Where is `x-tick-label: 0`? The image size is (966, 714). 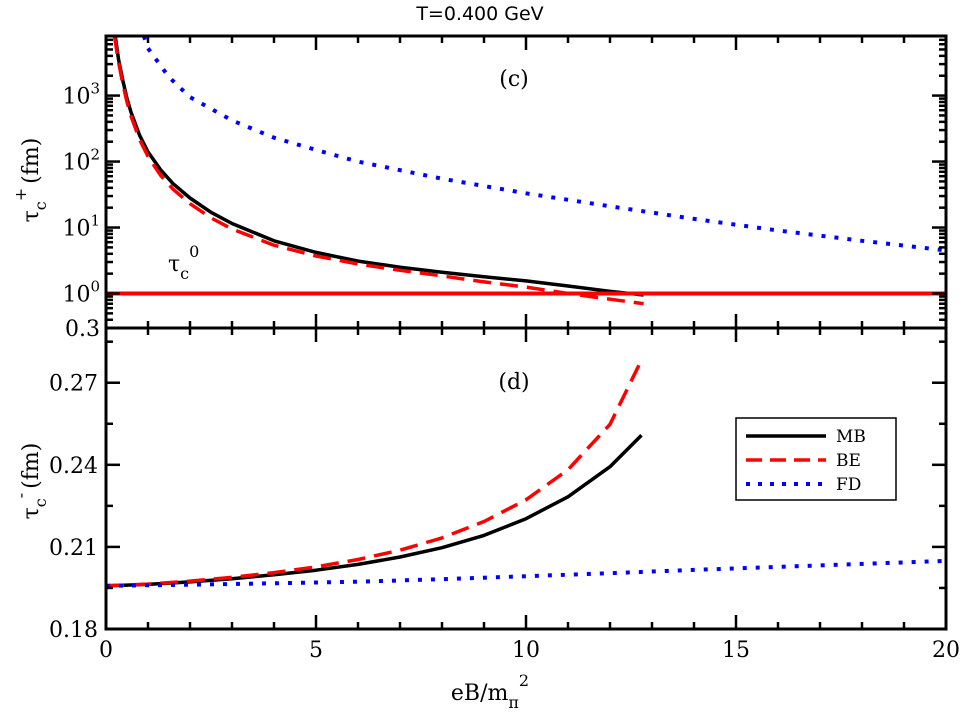
x-tick-label: 0 is located at coordinates (106, 650).